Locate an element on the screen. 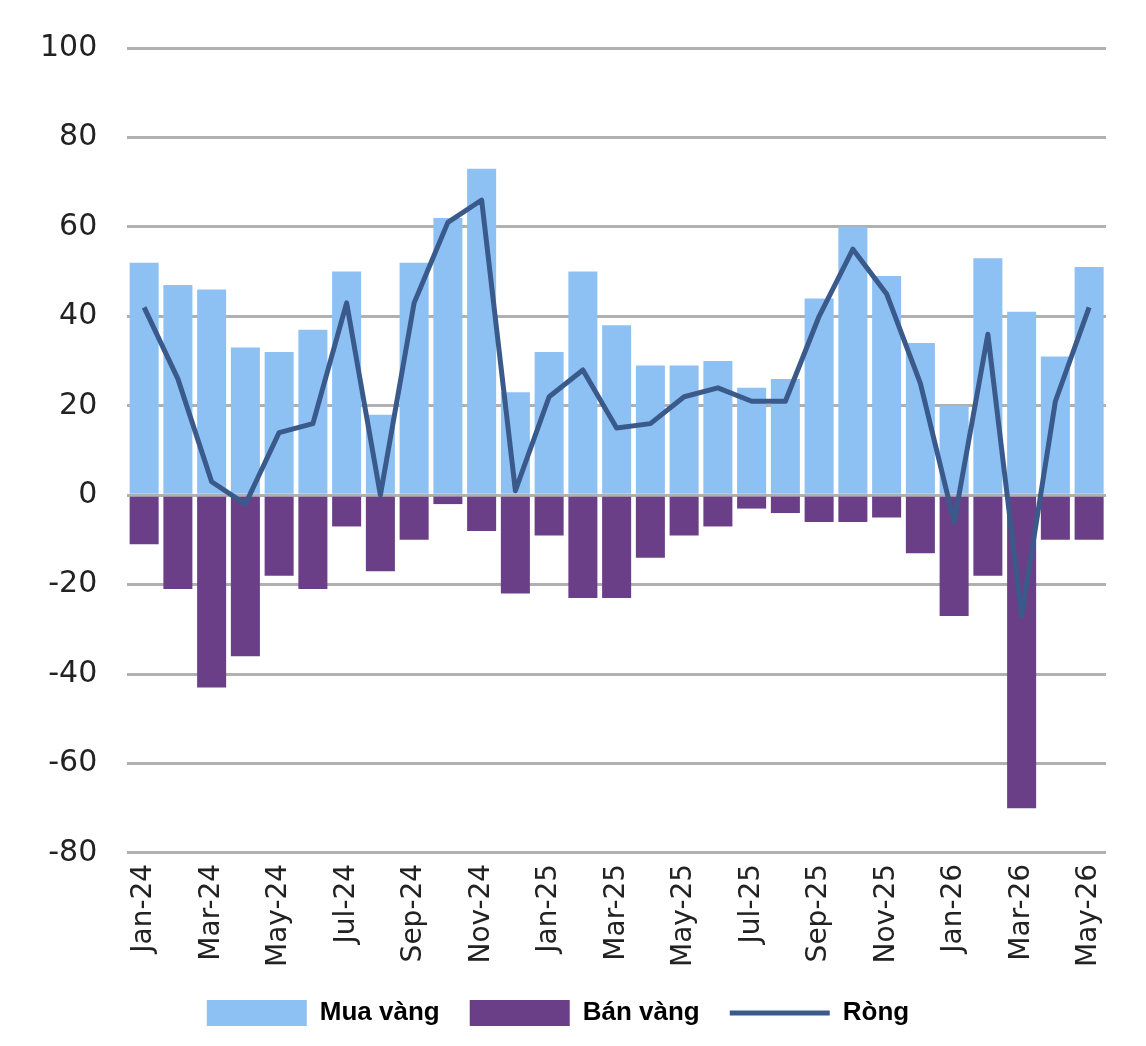  y-tick-label: -40 is located at coordinates (73, 671).